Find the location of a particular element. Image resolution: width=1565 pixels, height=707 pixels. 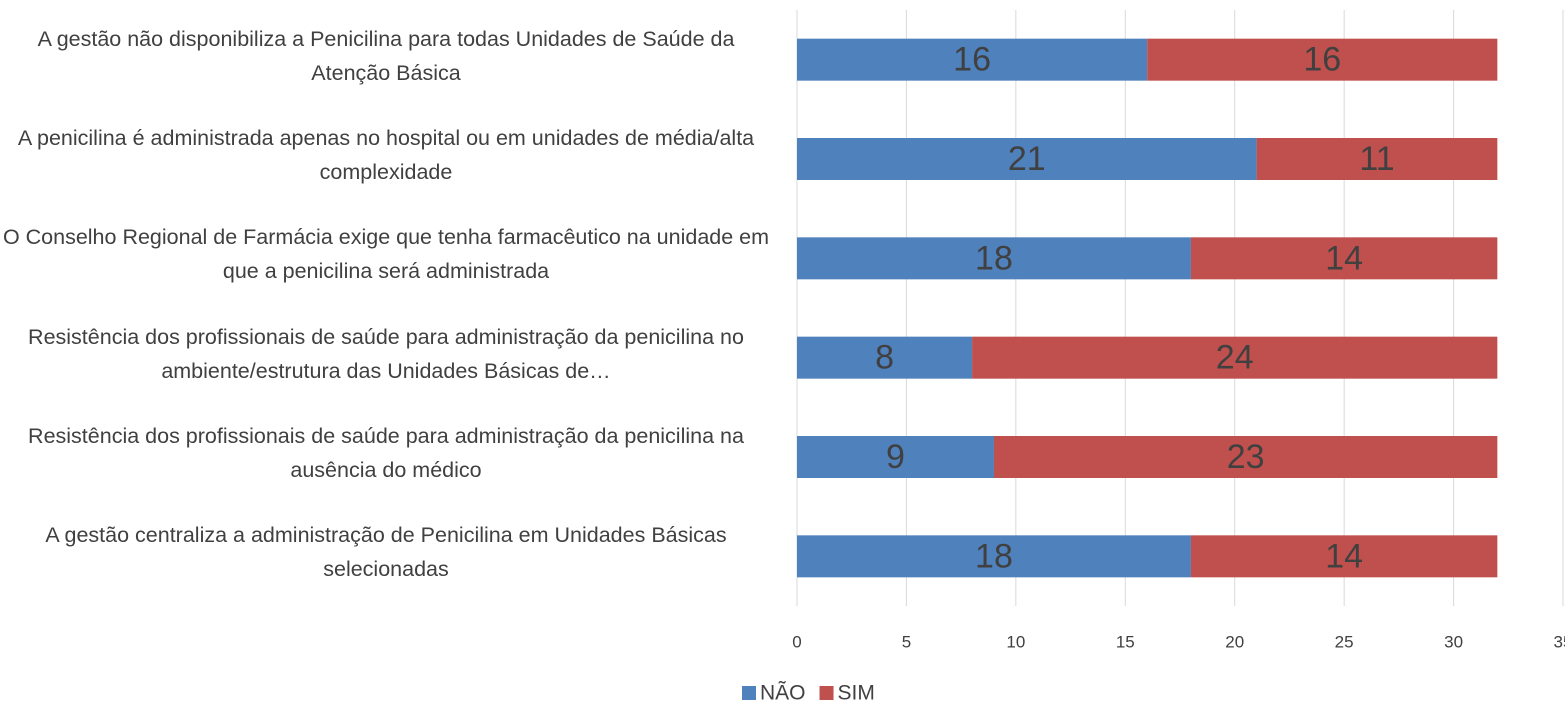

data-label: 11 is located at coordinates (1376, 159).